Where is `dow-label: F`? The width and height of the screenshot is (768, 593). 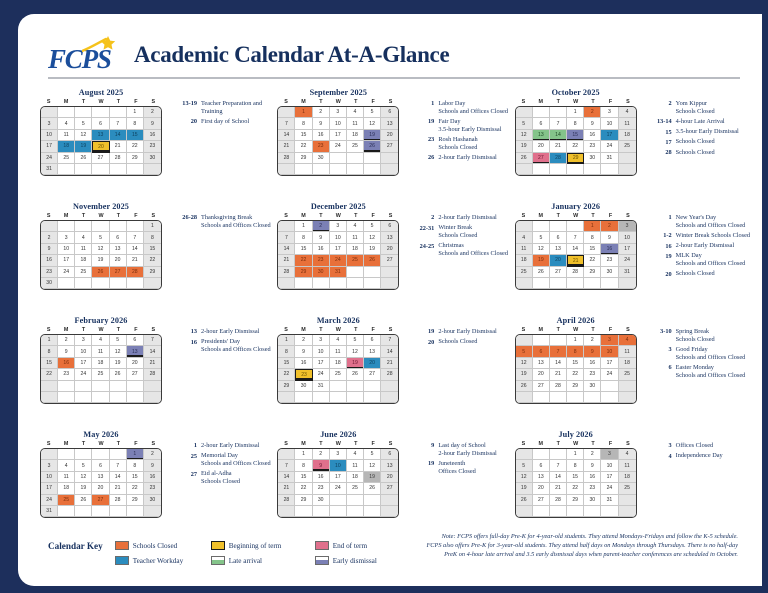 dow-label: F is located at coordinates (136, 330).